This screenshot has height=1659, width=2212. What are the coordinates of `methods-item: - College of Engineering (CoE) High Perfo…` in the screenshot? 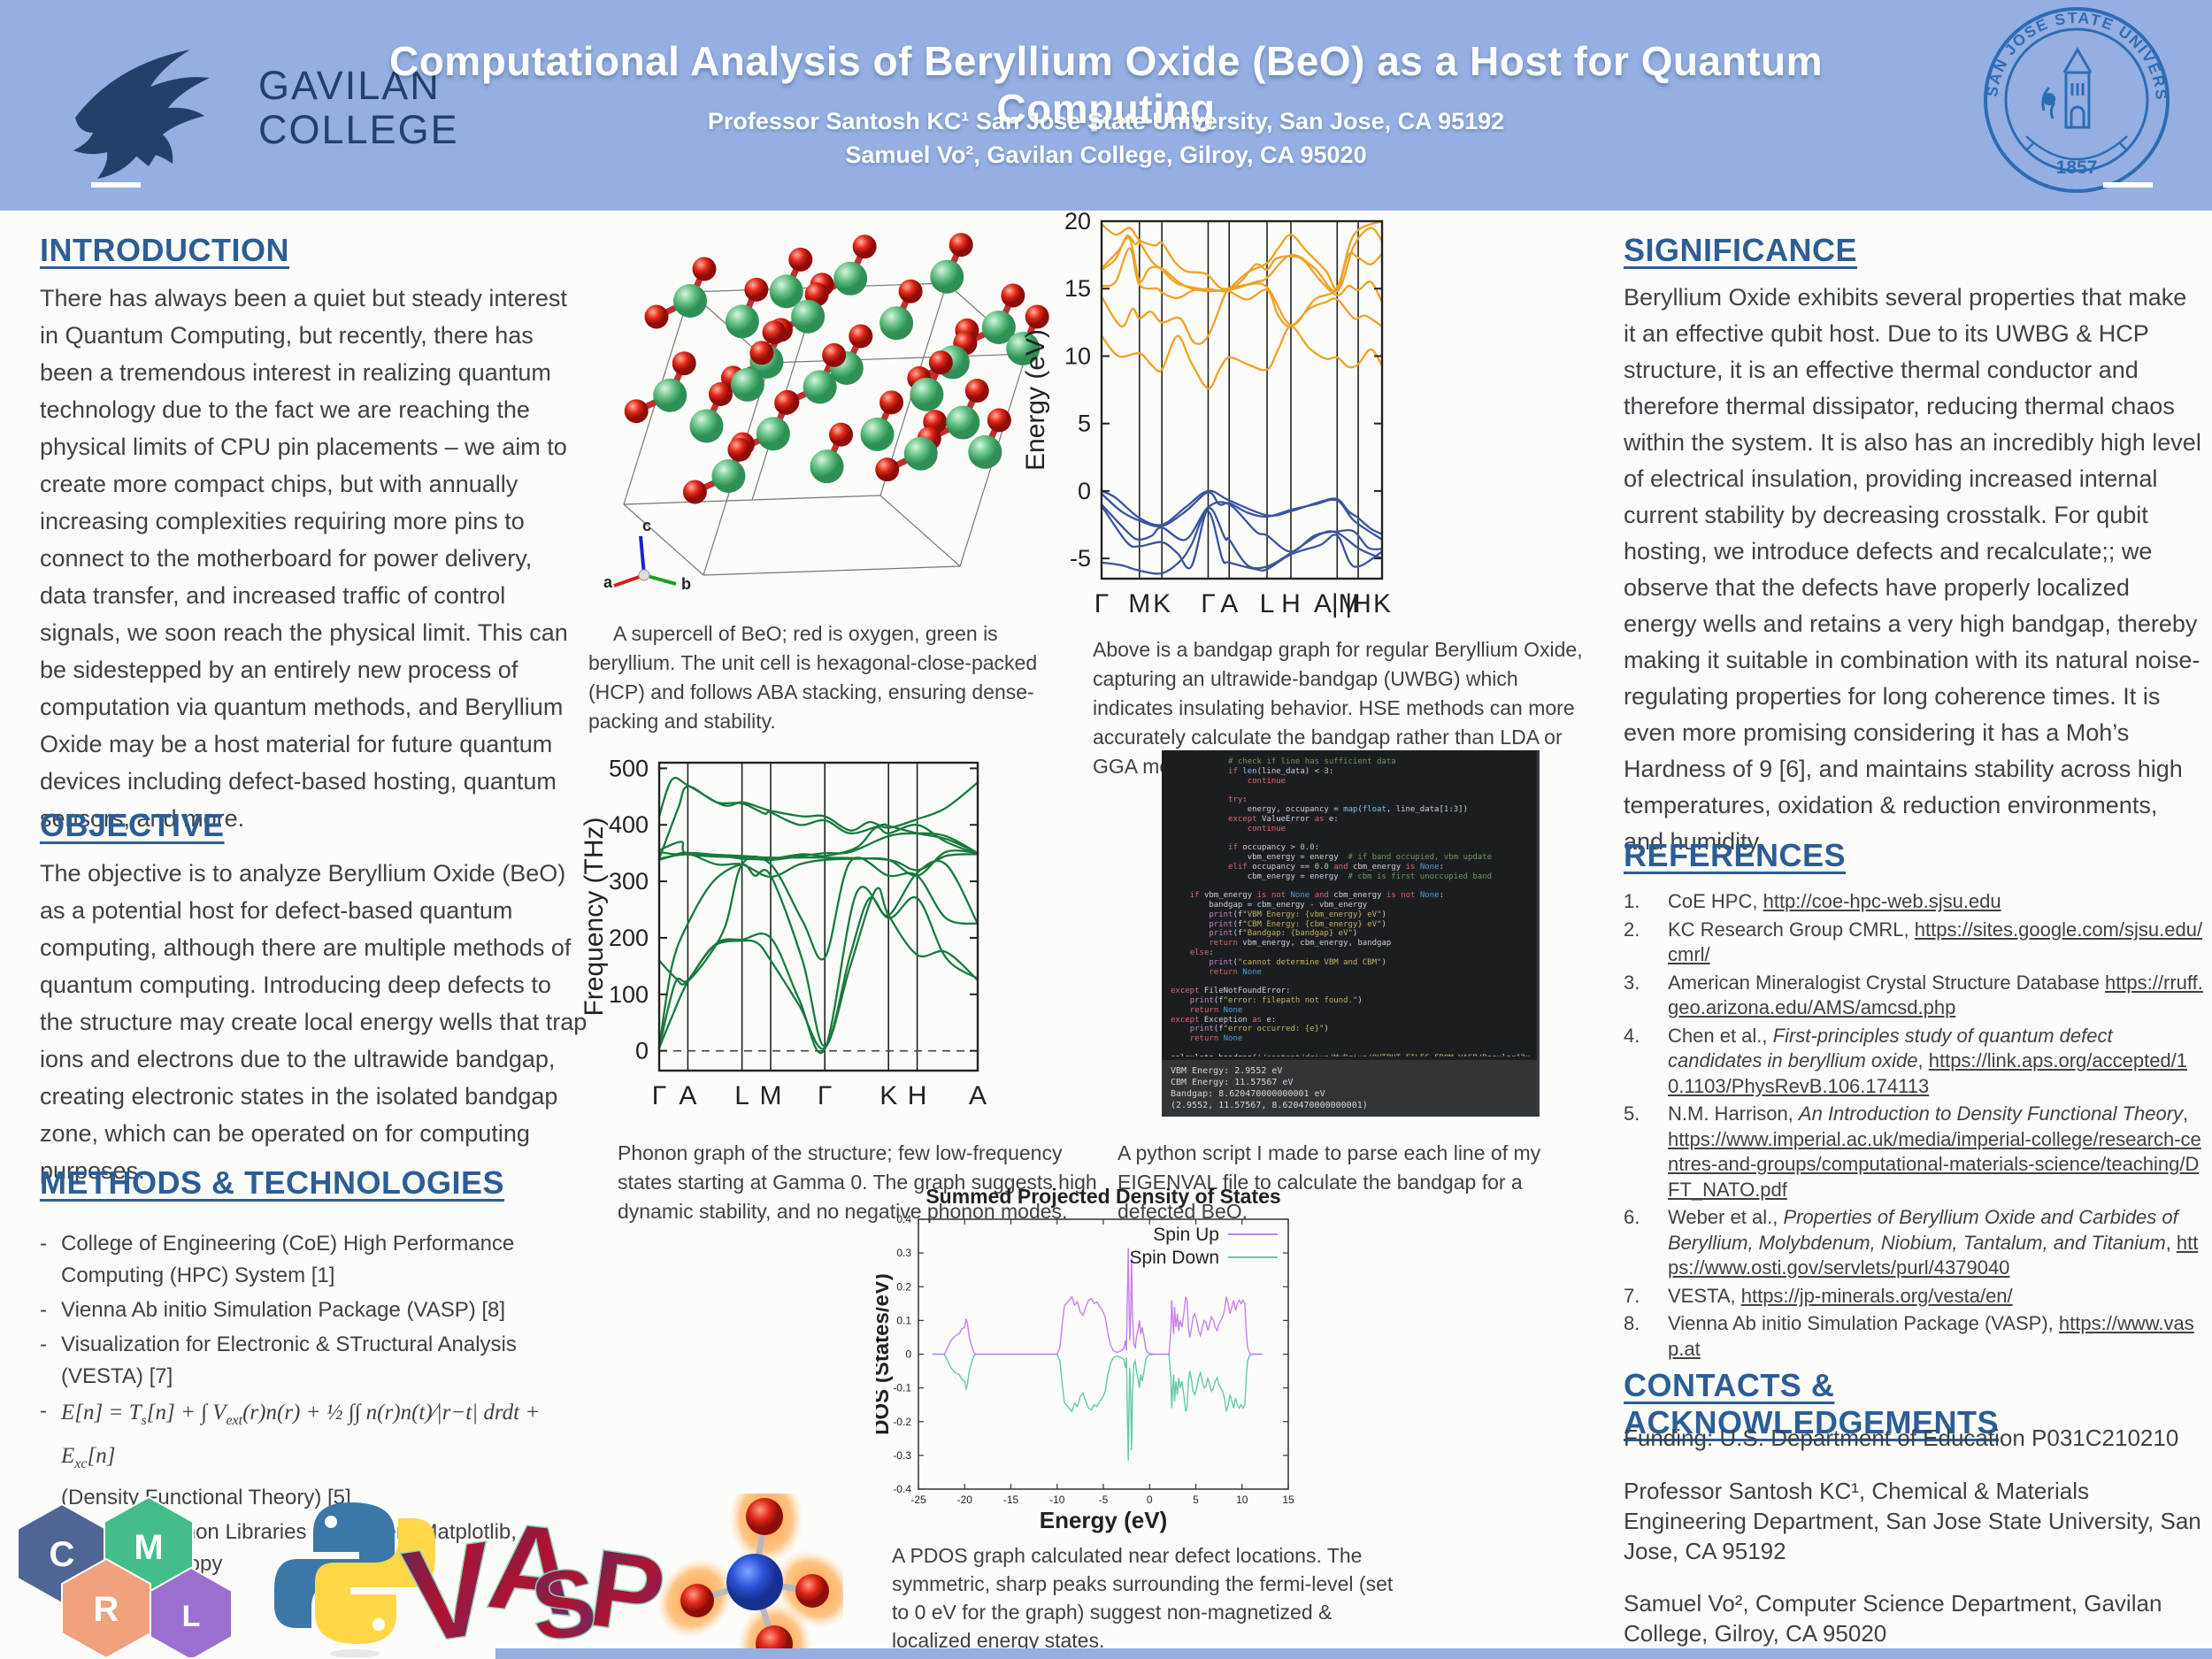 It's located at (317, 1260).